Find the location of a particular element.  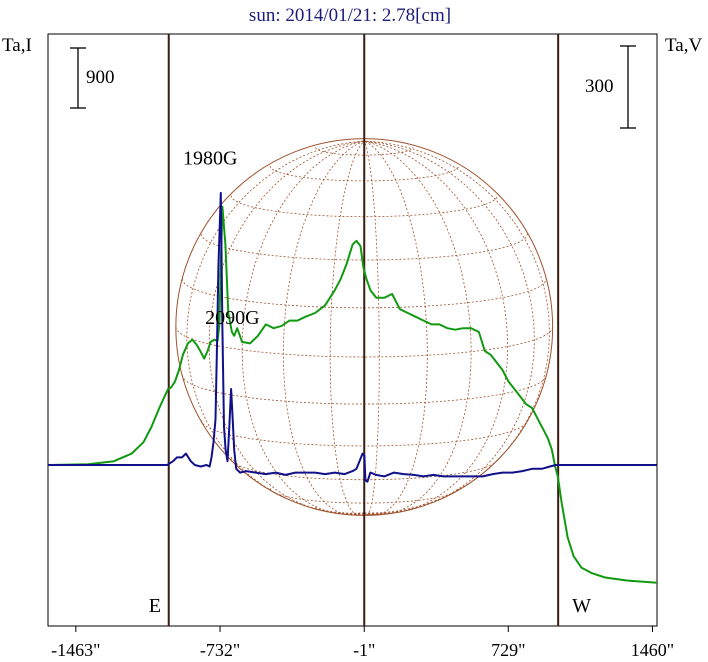

right-scale-bar: 300 is located at coordinates (610, 87).